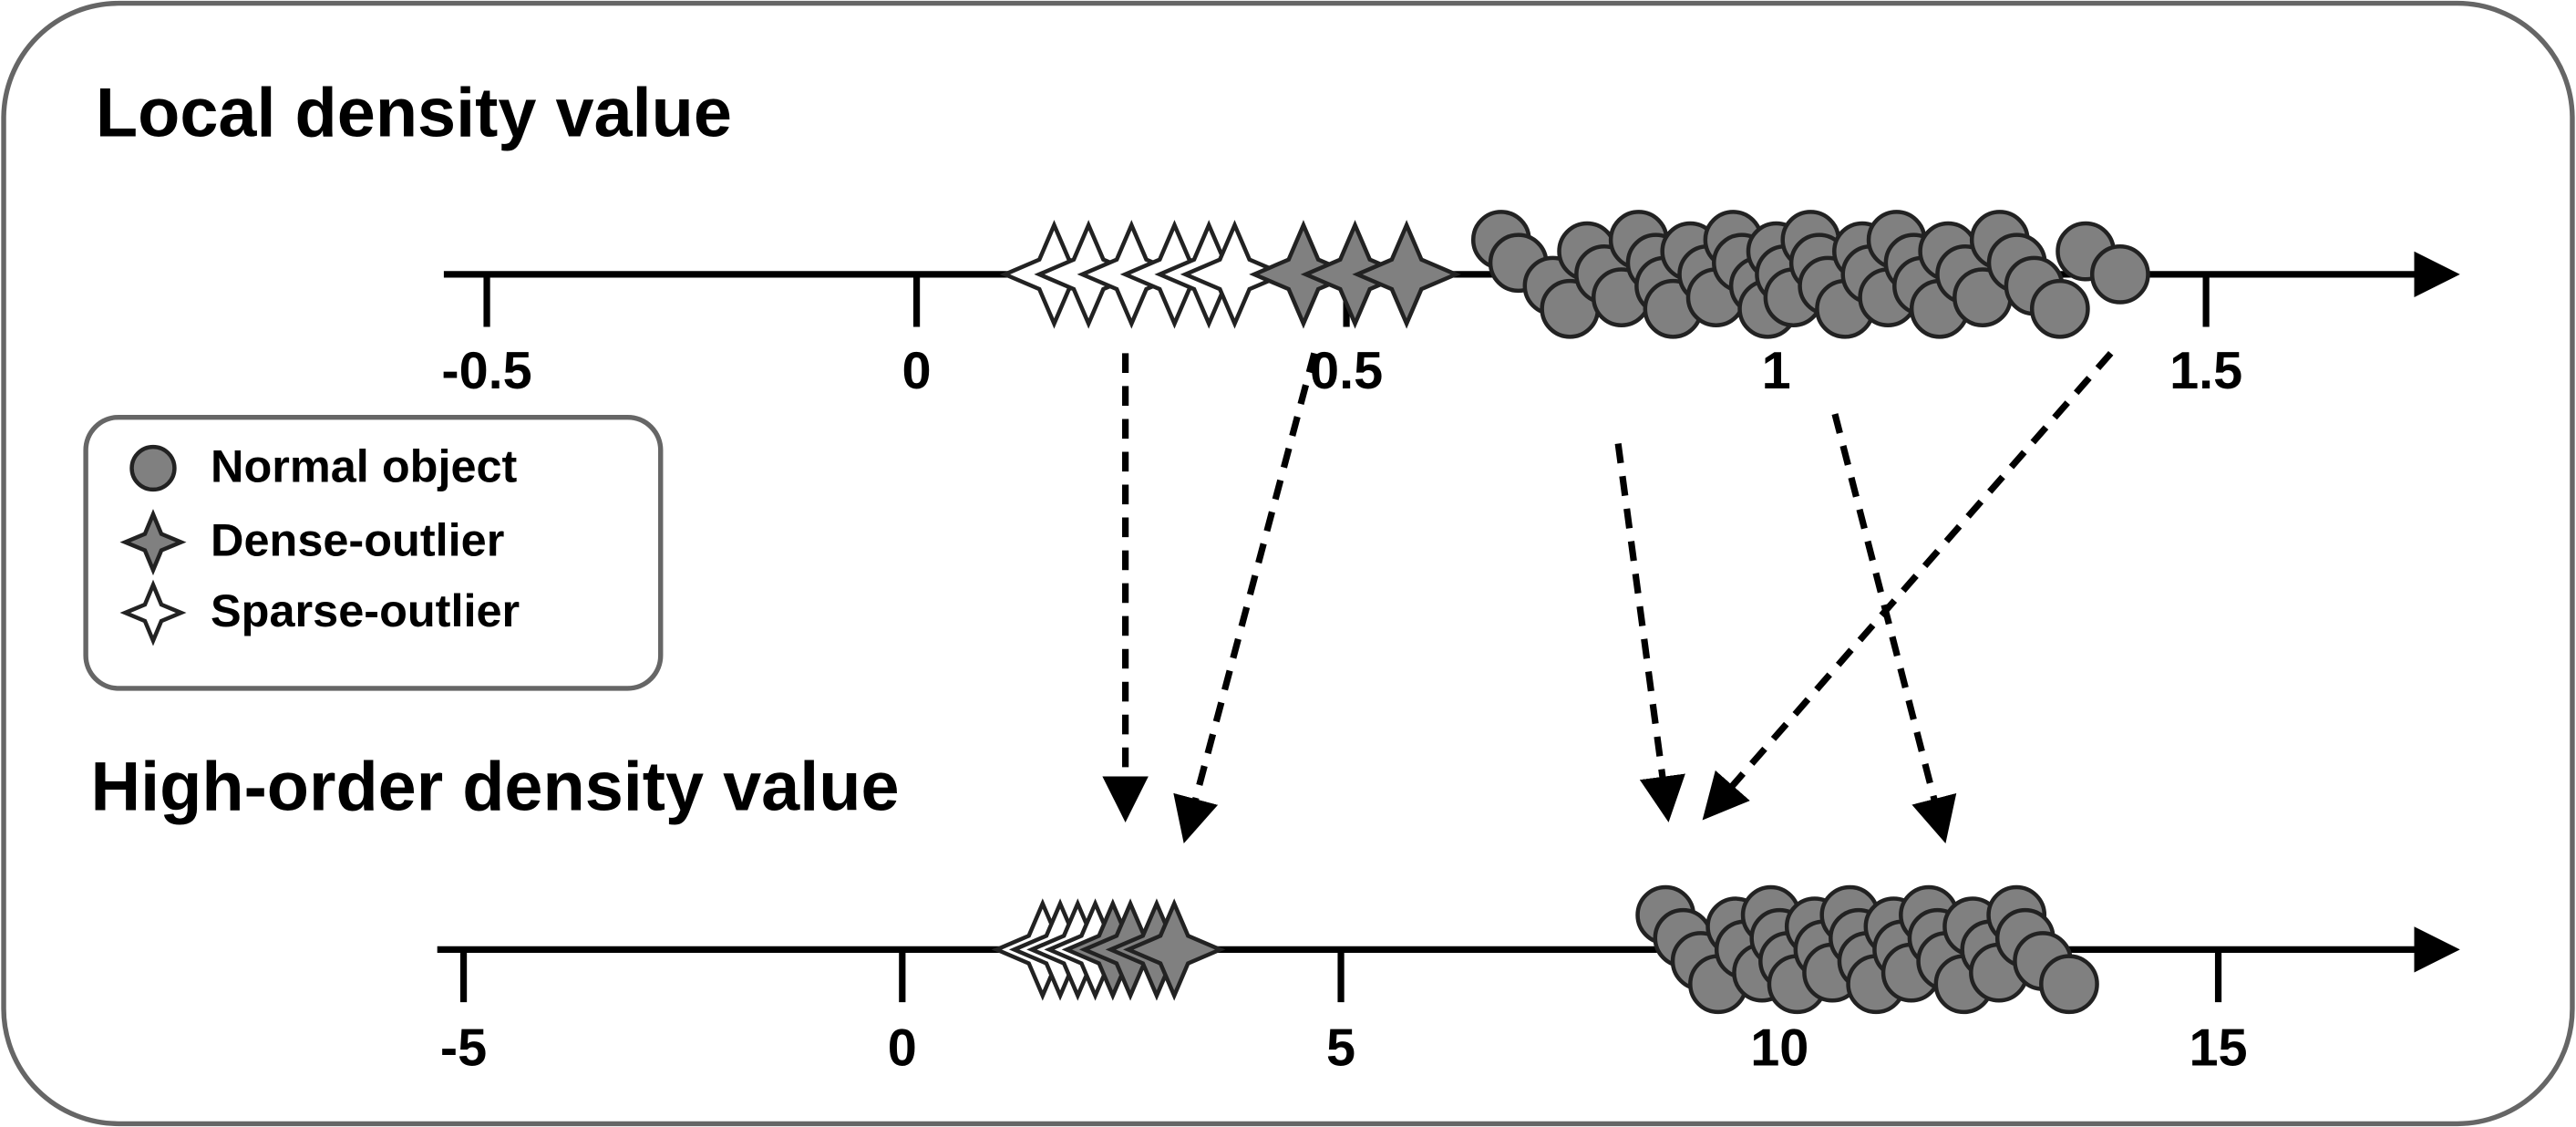 This screenshot has height=1127, width=2576. What do you see at coordinates (1346, 371) in the screenshot?
I see `tick-label: 0.5` at bounding box center [1346, 371].